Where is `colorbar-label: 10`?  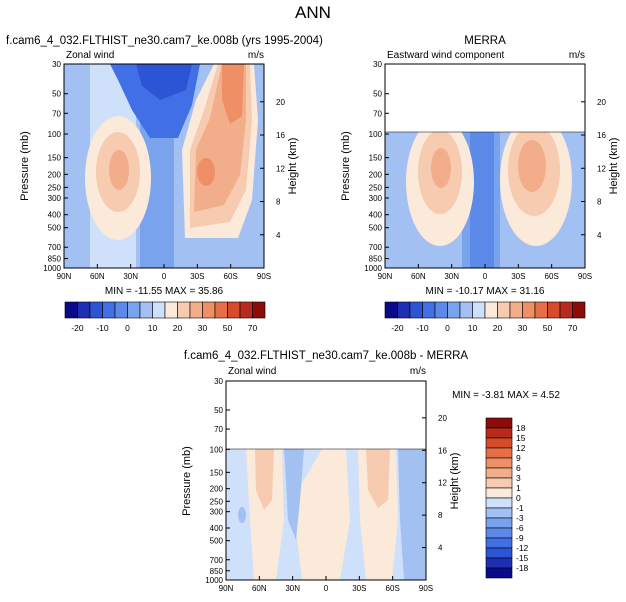
colorbar-label: 10 is located at coordinates (473, 328).